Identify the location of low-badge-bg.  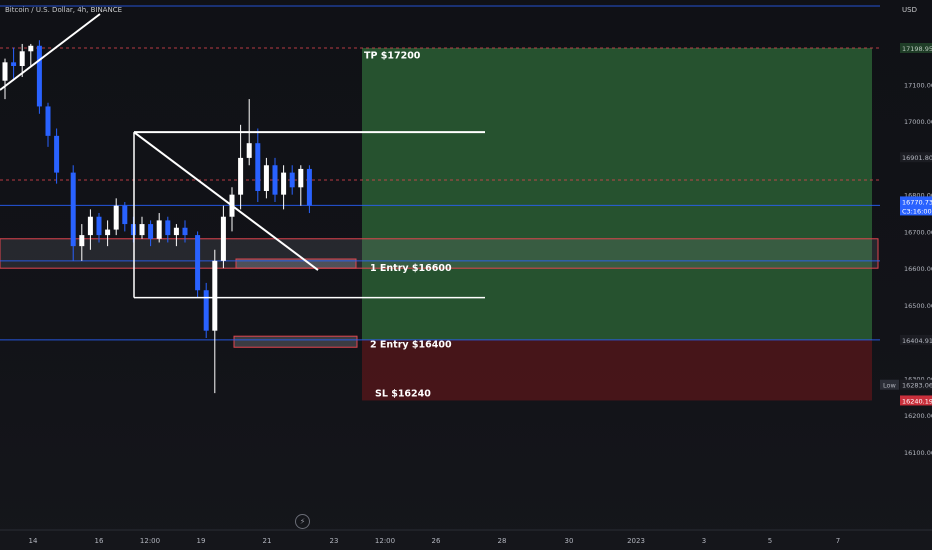
(889, 384).